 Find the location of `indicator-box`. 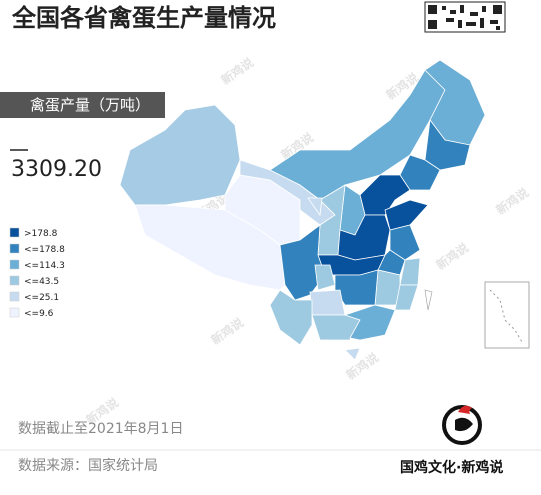

indicator-box is located at coordinates (82, 105).